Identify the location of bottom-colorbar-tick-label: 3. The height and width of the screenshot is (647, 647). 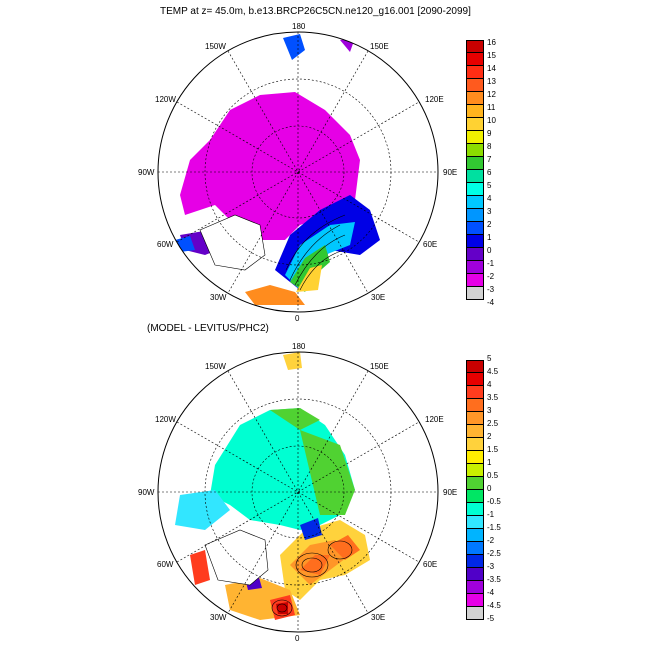
(489, 410).